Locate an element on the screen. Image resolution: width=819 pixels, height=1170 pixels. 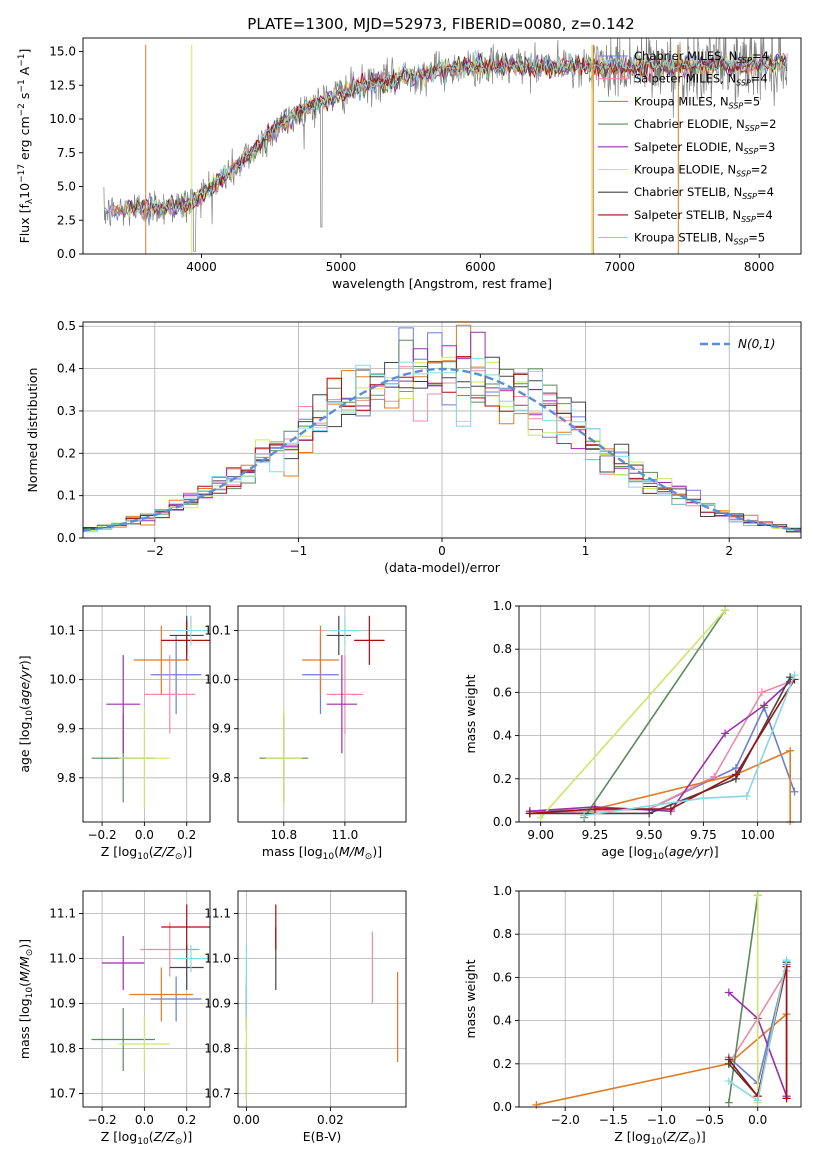
y-tick-label: 9.8 is located at coordinates (221, 778).